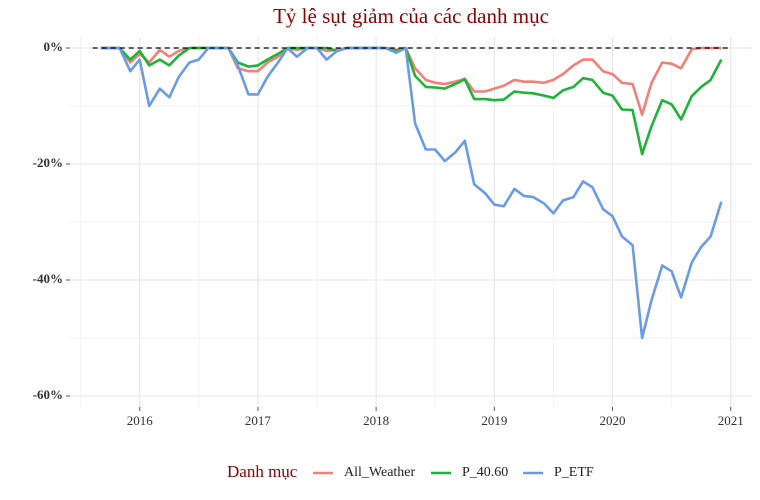  Describe the element at coordinates (48, 162) in the screenshot. I see `y-tick-label: -20%` at that location.